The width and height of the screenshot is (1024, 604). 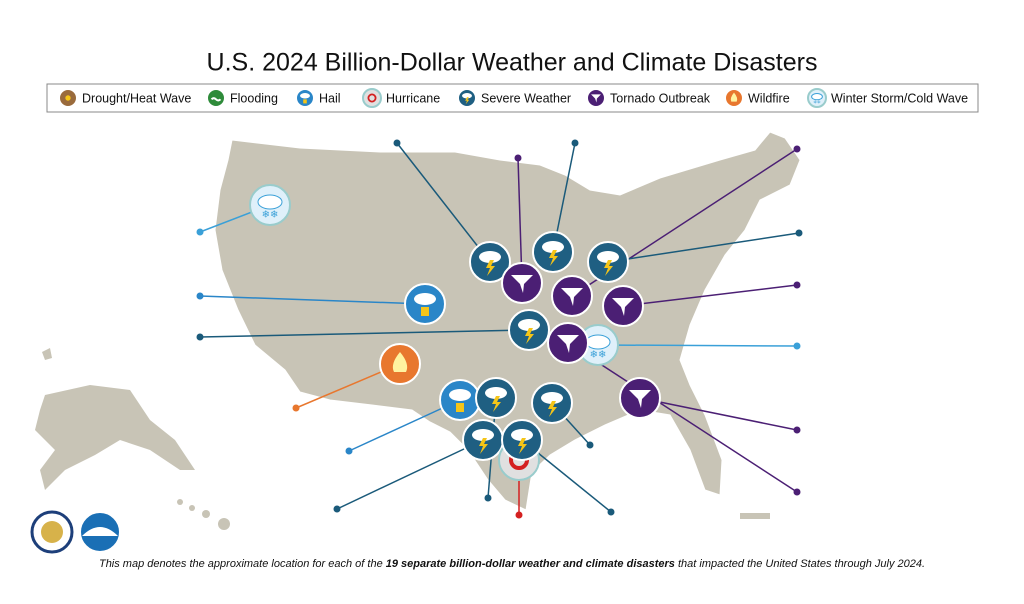 What do you see at coordinates (755, 516) in the screenshot?
I see `puerto-rico` at bounding box center [755, 516].